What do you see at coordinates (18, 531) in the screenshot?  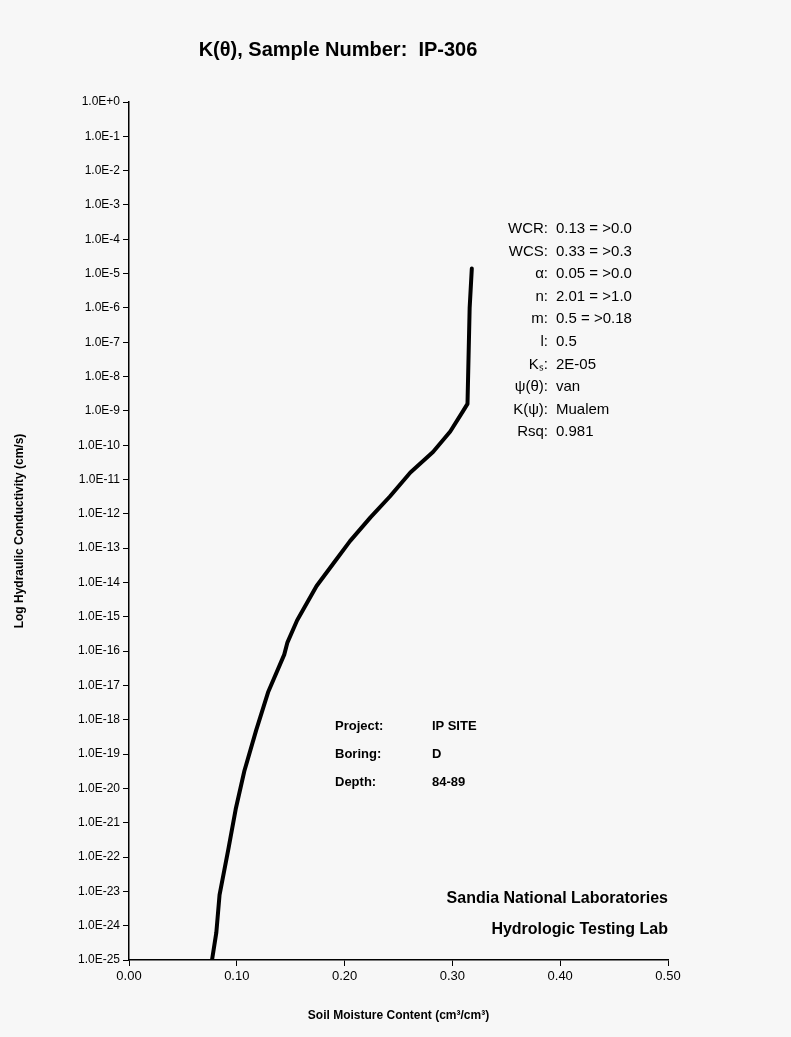 I see `y-axis-title: Log Hydraulic Conductivity (cm/s)` at bounding box center [18, 531].